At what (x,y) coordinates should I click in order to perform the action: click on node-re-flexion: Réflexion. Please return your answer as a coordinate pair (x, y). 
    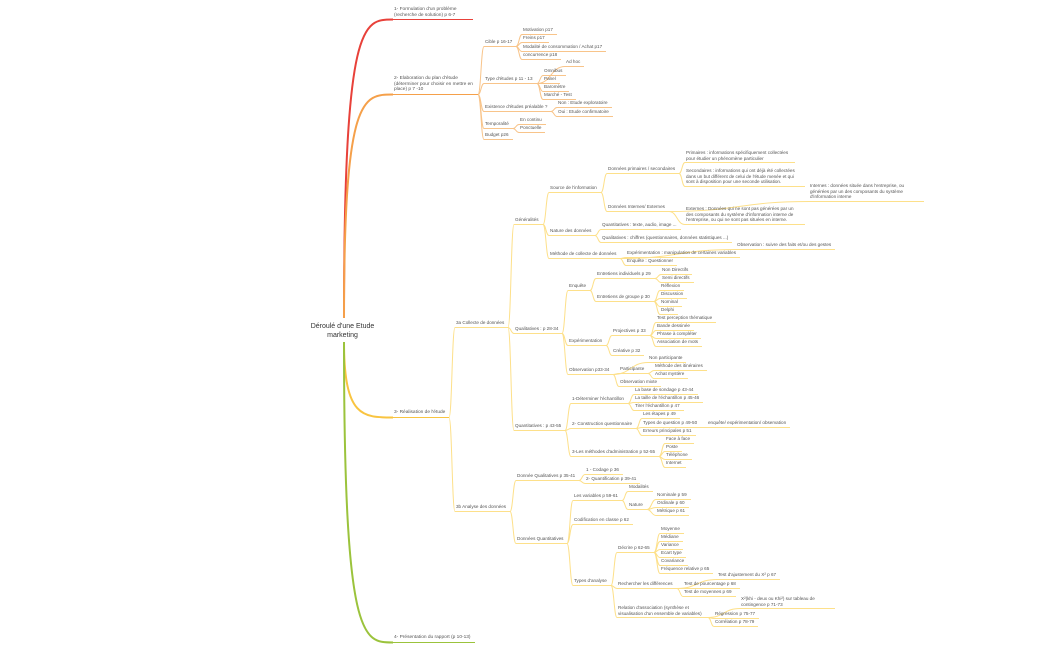
    Looking at the image, I should click on (672, 287).